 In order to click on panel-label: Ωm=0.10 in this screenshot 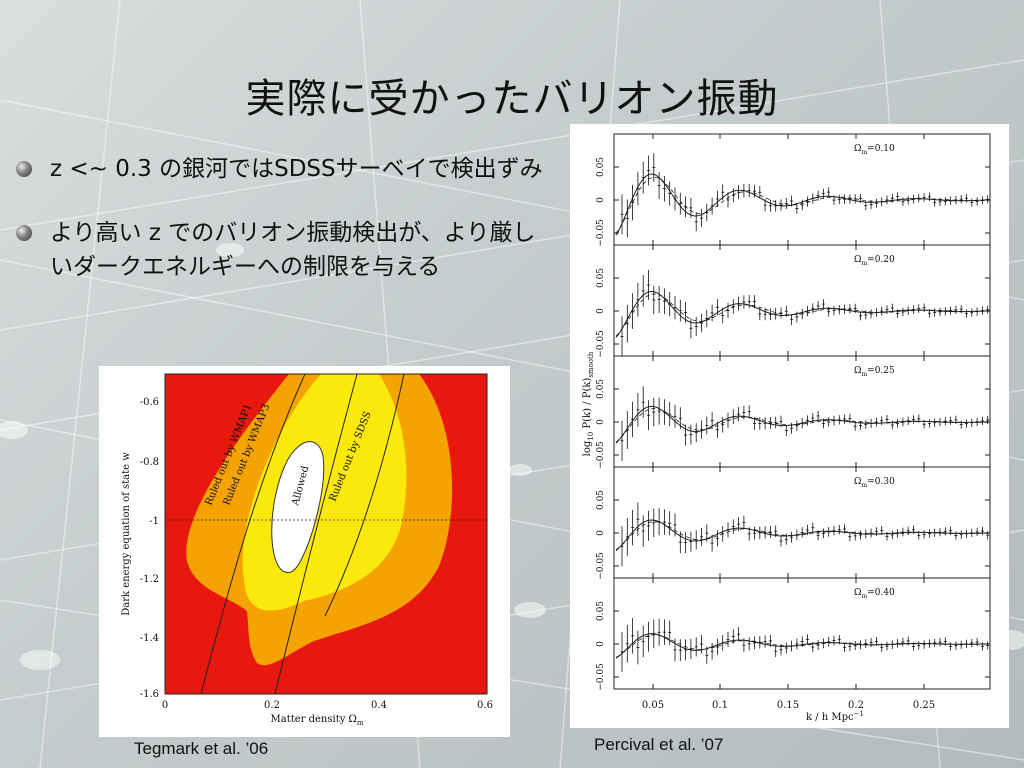, I will do `click(874, 150)`.